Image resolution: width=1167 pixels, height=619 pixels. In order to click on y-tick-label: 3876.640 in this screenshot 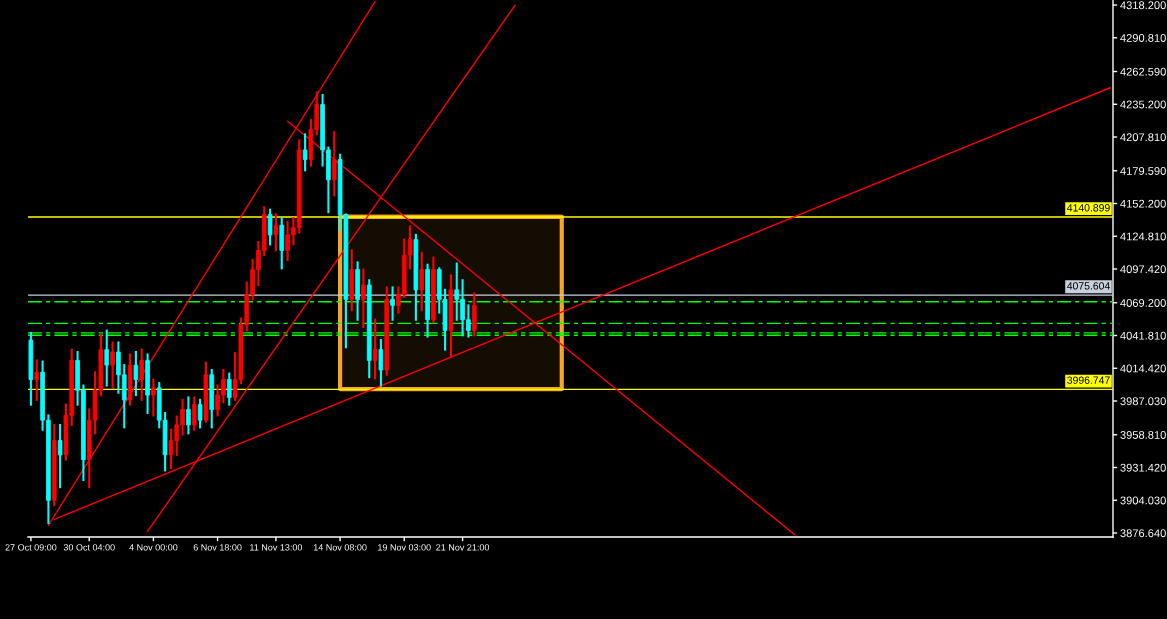, I will do `click(1143, 533)`.